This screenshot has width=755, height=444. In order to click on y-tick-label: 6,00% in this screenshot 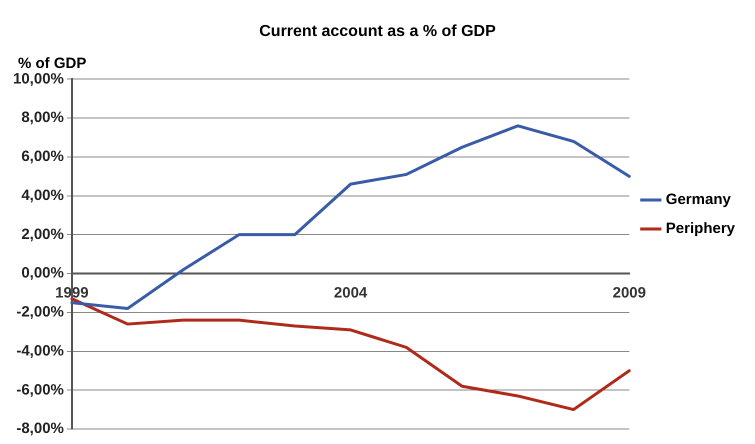, I will do `click(42, 157)`.